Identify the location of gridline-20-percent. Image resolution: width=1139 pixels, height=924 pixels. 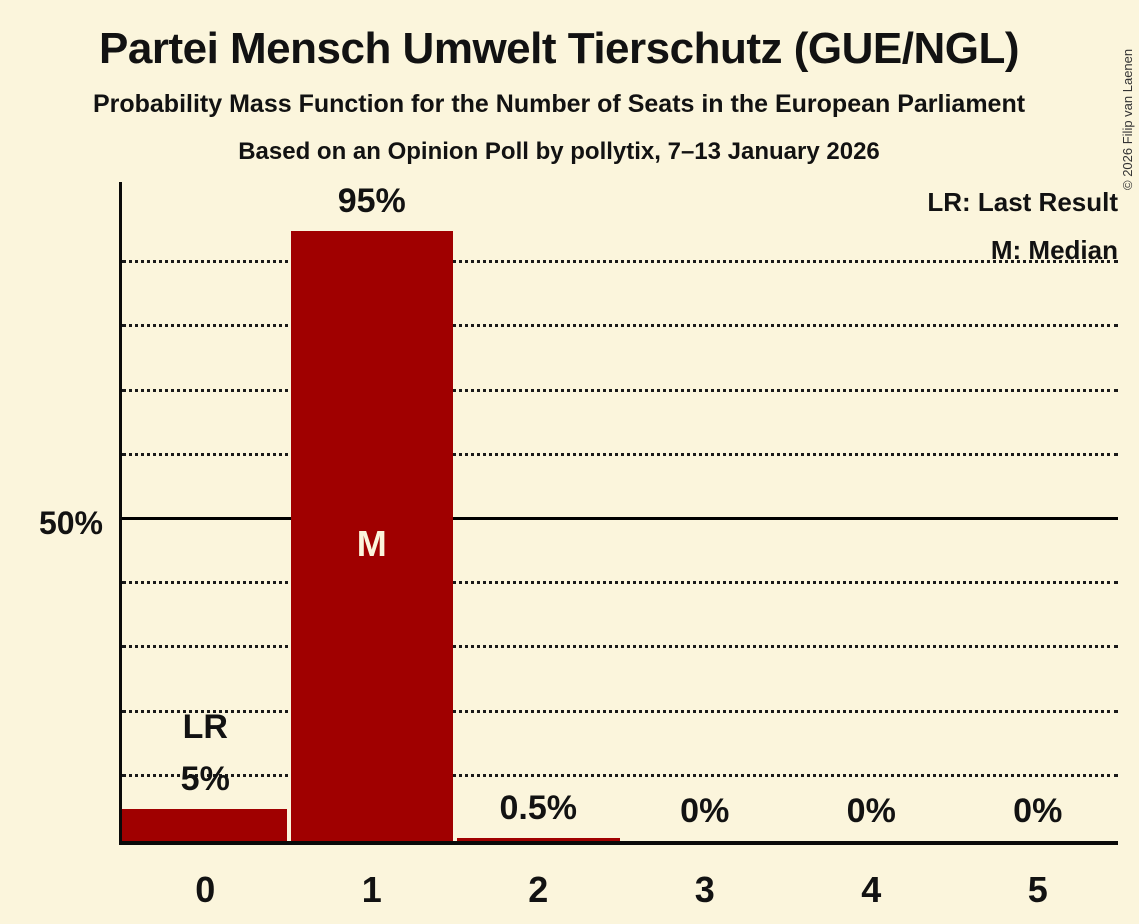
(620, 711).